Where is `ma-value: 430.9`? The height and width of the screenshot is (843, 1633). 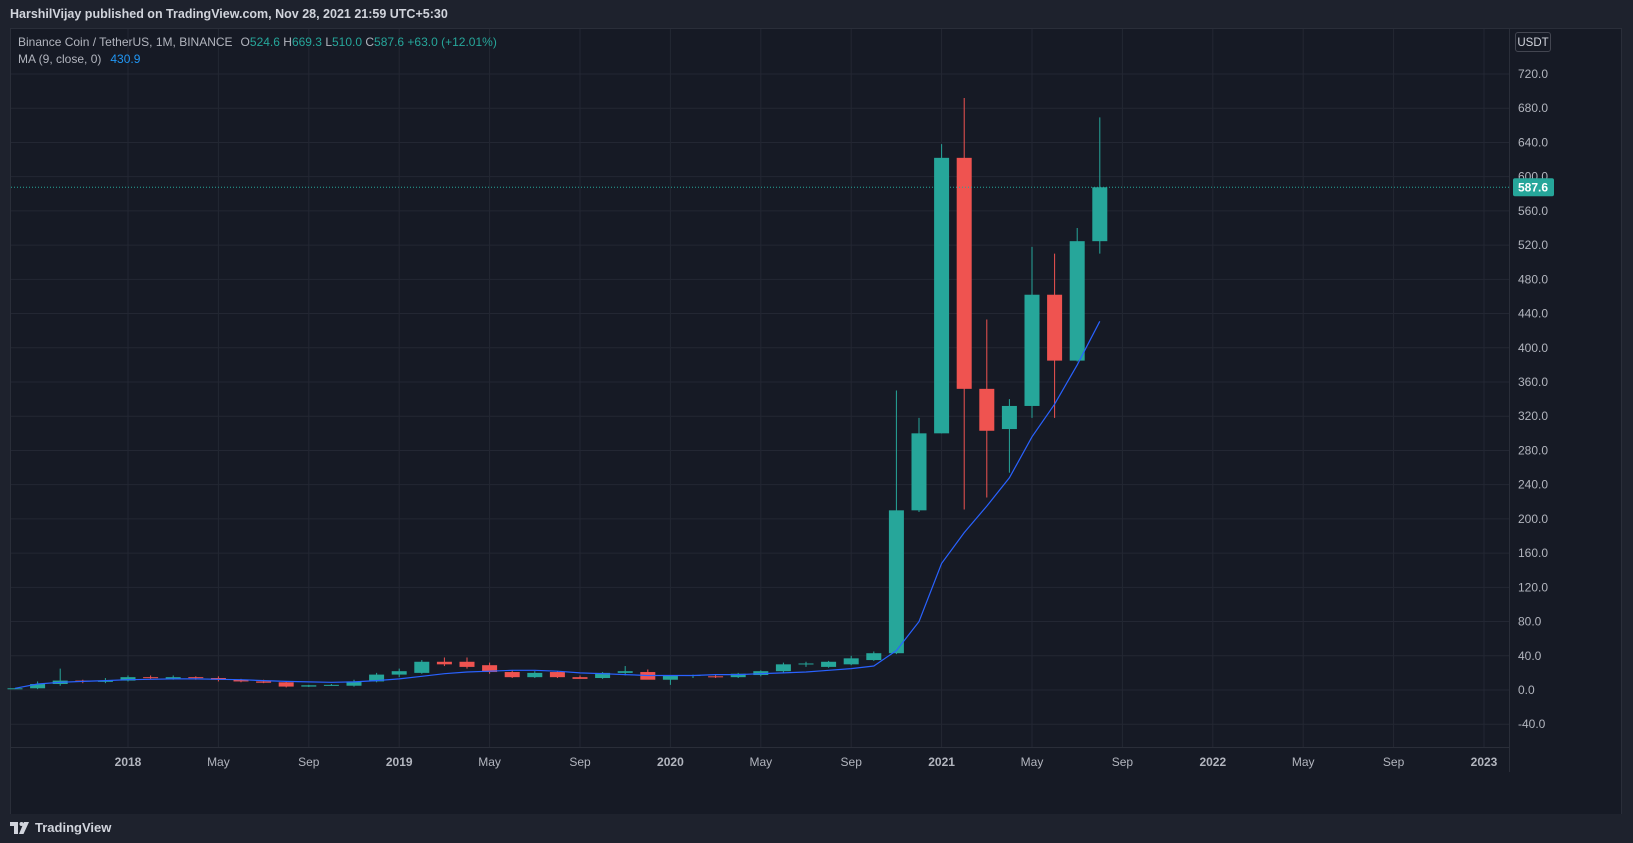 ma-value: 430.9 is located at coordinates (125, 59).